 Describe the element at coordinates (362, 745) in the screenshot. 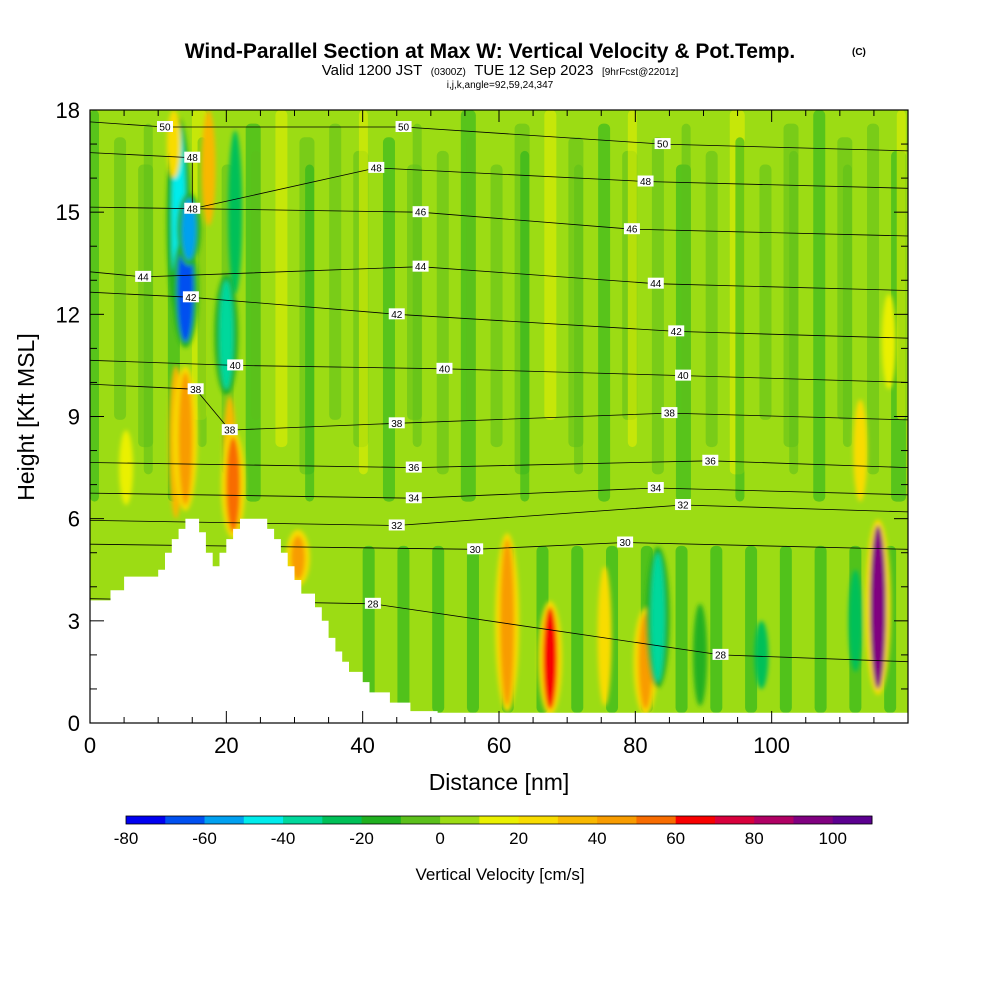

I see `x-tick-label: 40` at that location.